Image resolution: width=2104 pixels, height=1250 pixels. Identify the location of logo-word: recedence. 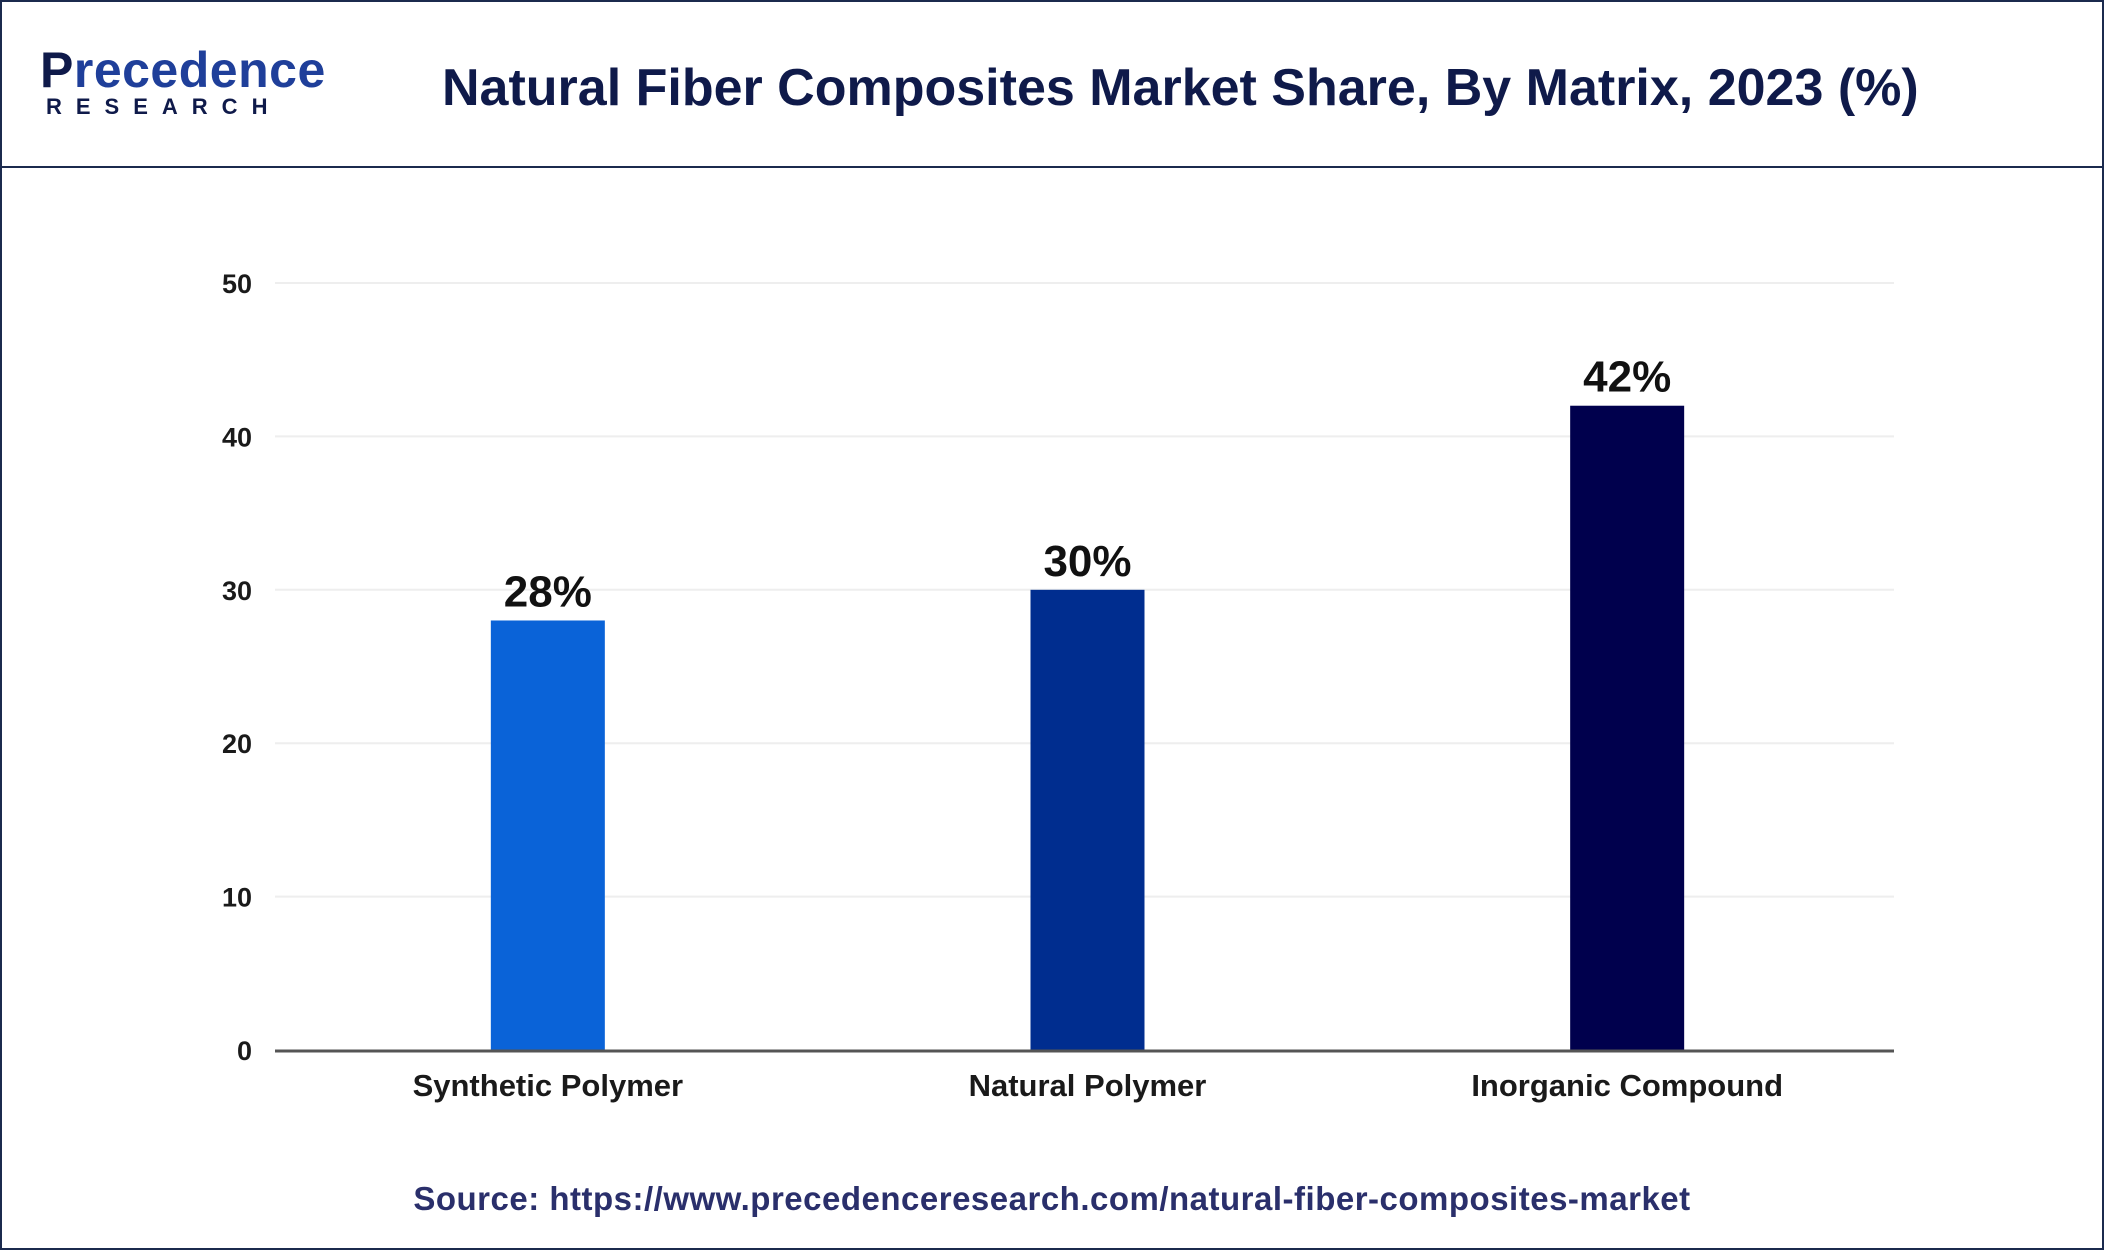
(199, 70).